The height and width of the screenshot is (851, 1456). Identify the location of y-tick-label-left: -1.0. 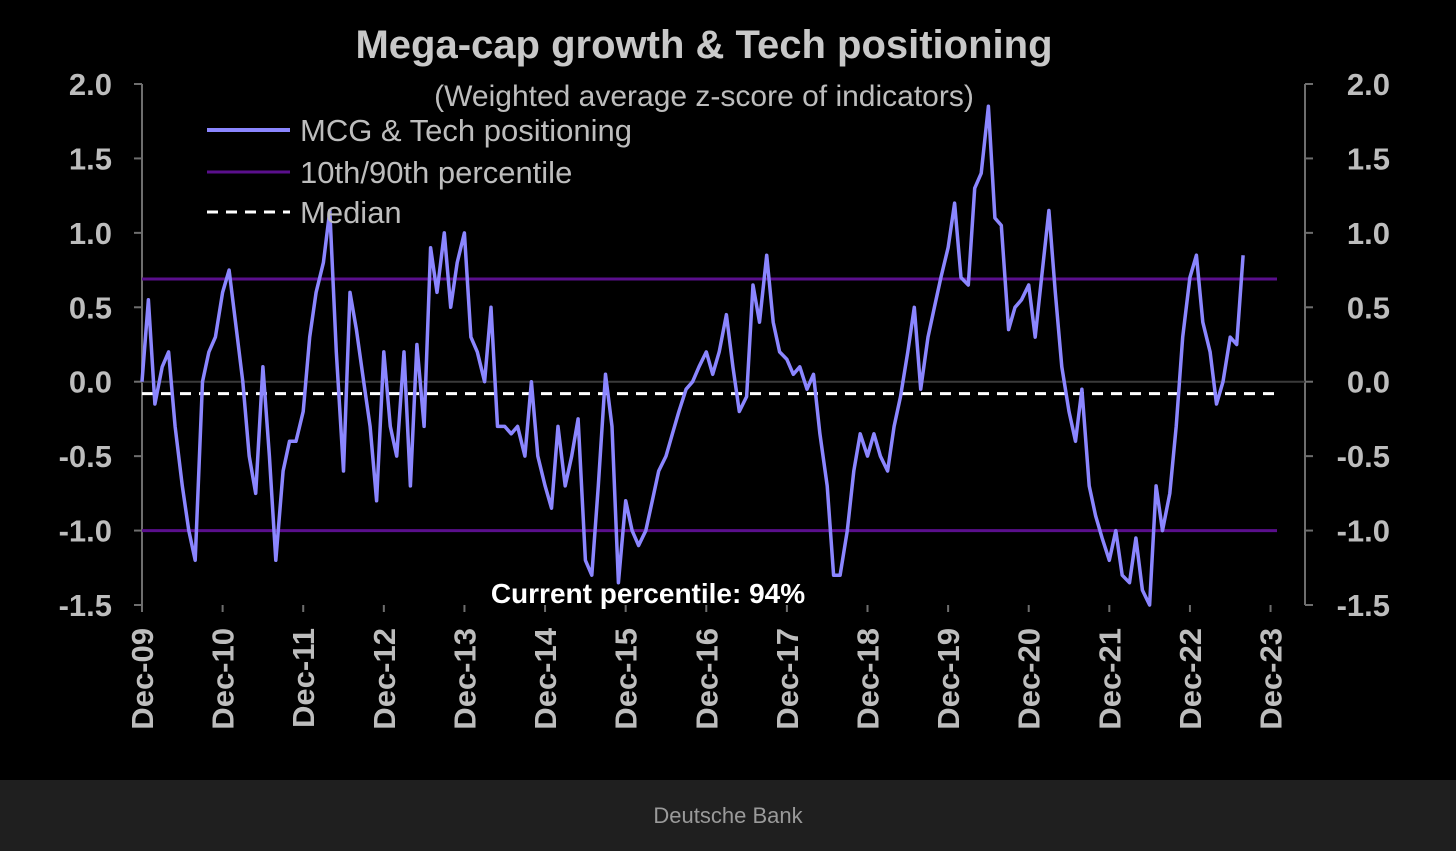
(85, 531).